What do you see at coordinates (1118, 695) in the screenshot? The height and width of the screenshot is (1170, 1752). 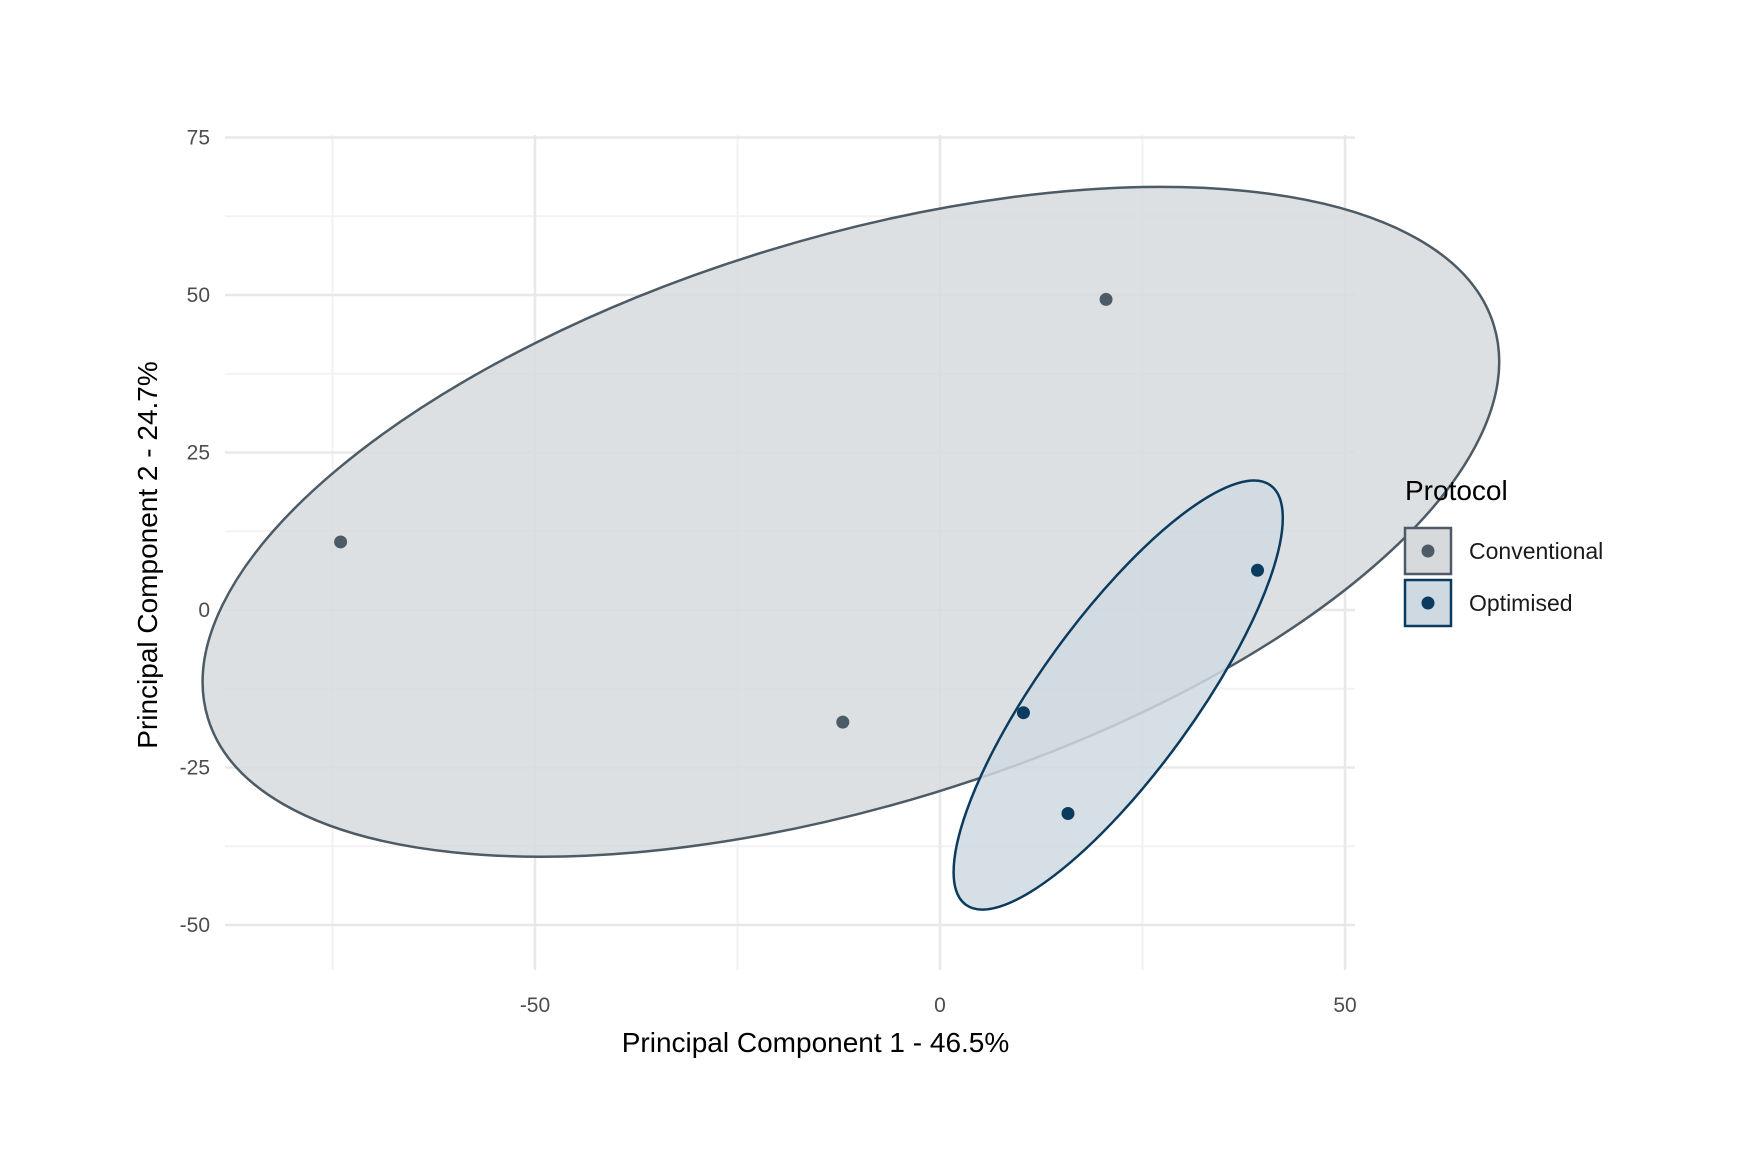 I see `confidence-ellipse-optimised` at bounding box center [1118, 695].